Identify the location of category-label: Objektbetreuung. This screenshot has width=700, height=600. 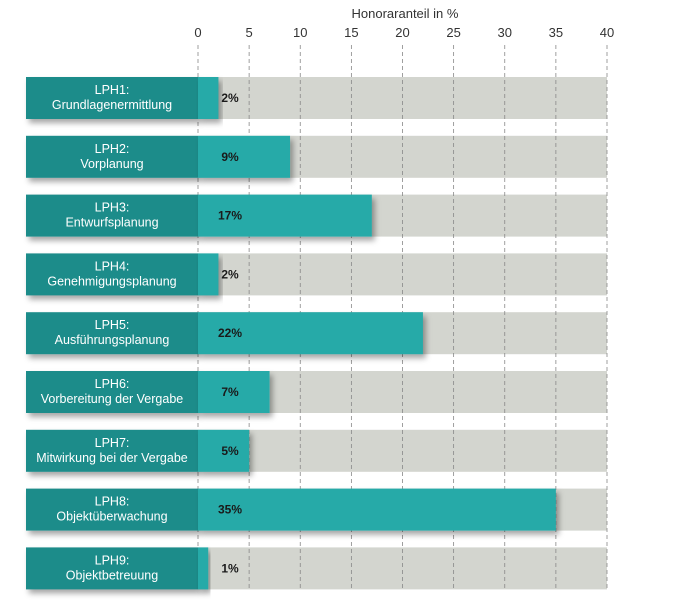
(112, 575).